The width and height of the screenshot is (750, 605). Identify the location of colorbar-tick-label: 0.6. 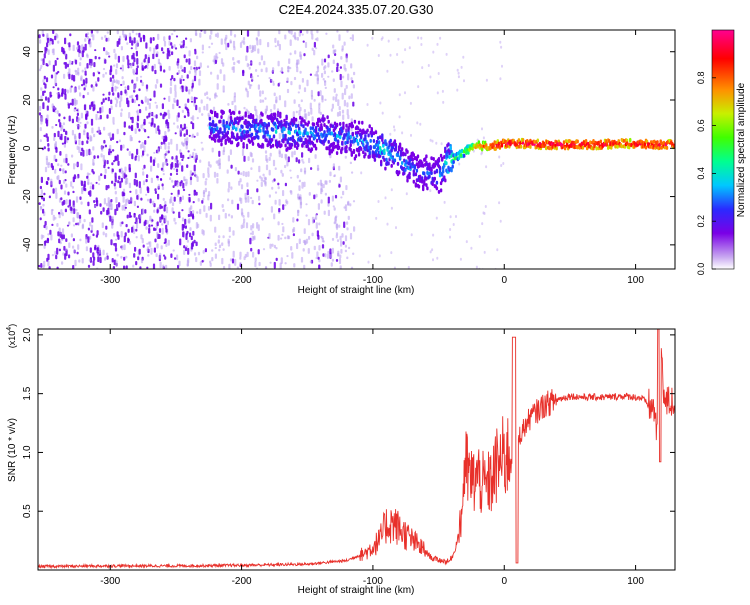
(701, 125).